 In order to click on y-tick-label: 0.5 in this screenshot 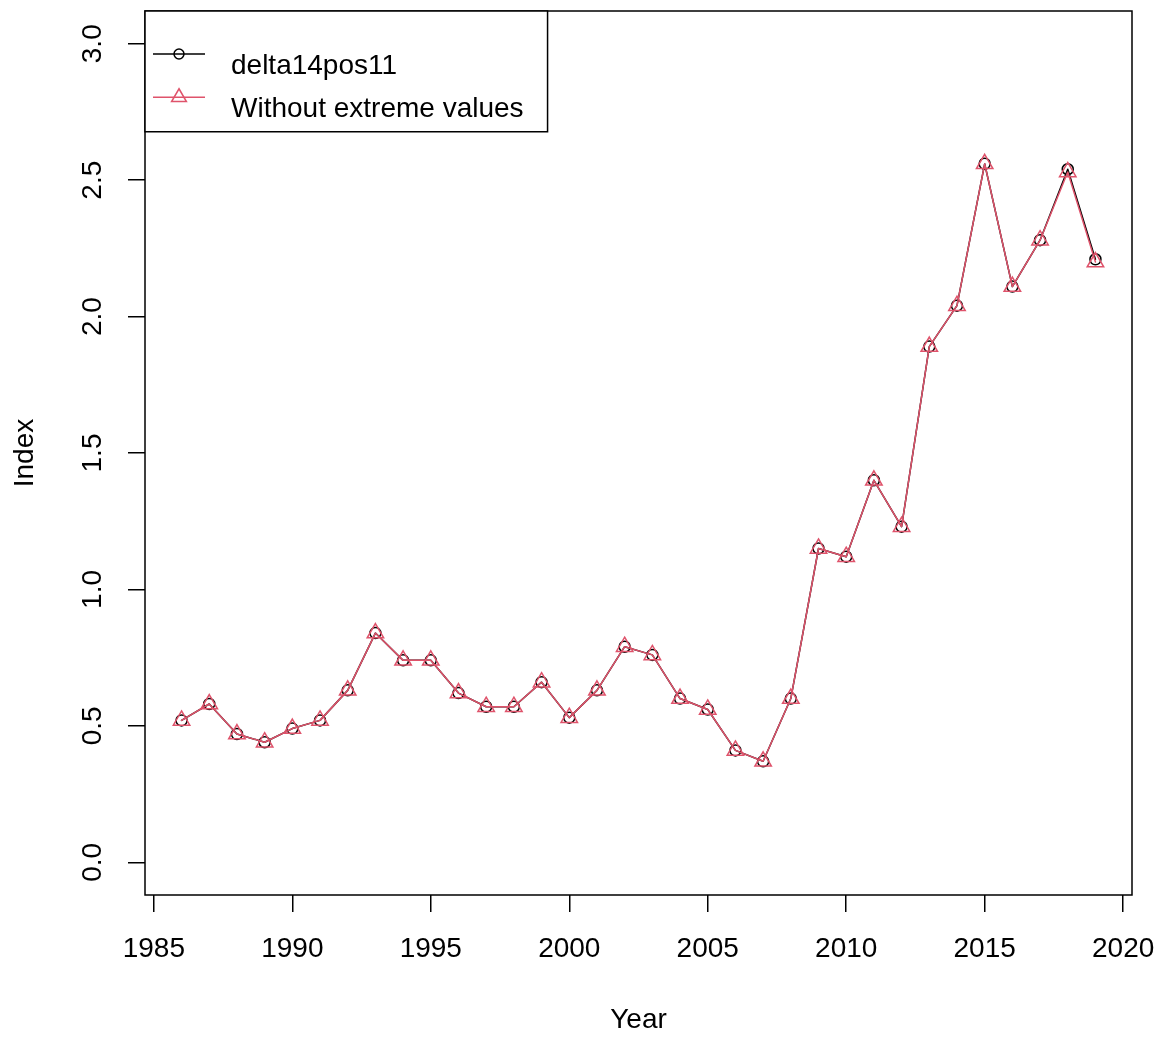, I will do `click(92, 726)`.